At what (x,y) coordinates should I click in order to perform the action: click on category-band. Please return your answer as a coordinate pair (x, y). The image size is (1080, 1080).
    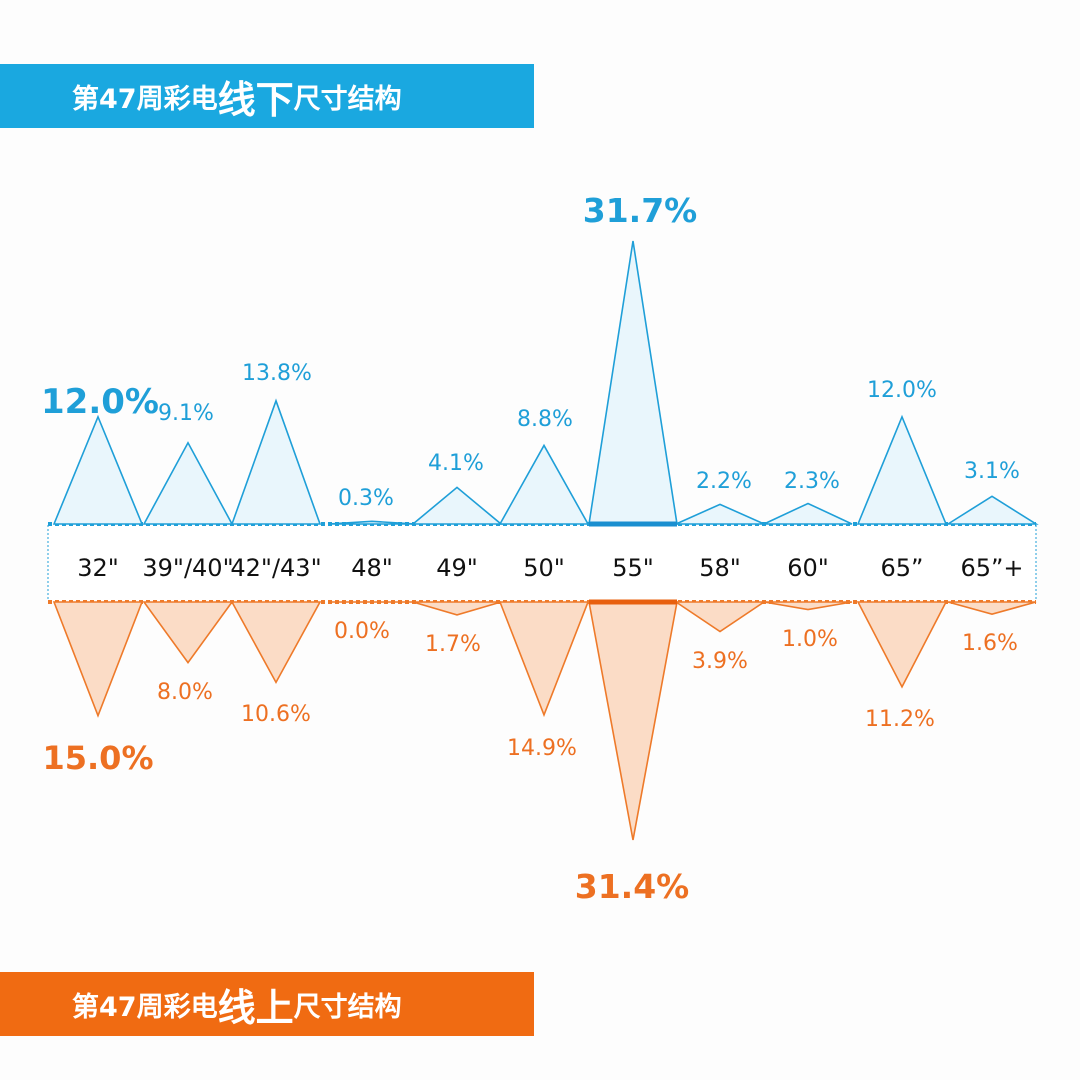
    Looking at the image, I should click on (542, 563).